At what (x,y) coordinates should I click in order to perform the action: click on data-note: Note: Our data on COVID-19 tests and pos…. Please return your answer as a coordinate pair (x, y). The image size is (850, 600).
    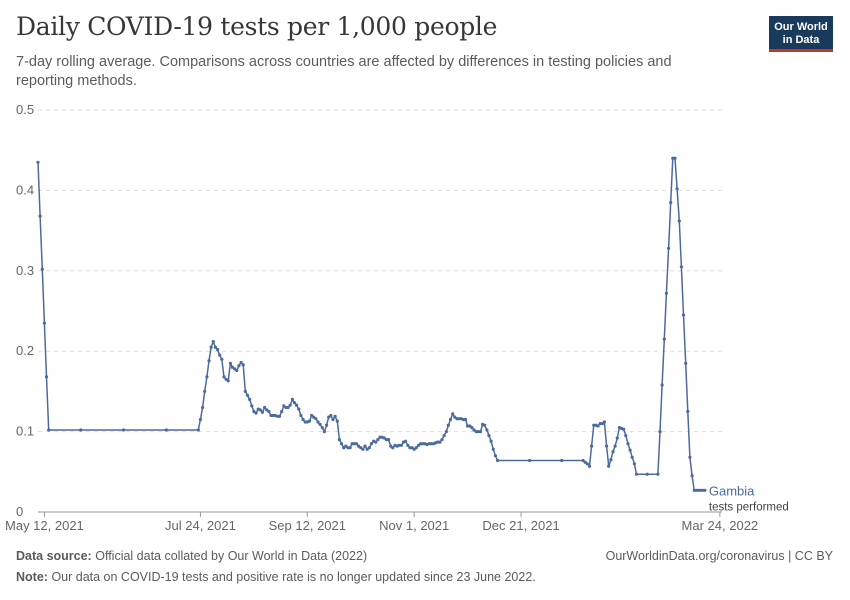
    Looking at the image, I should click on (276, 577).